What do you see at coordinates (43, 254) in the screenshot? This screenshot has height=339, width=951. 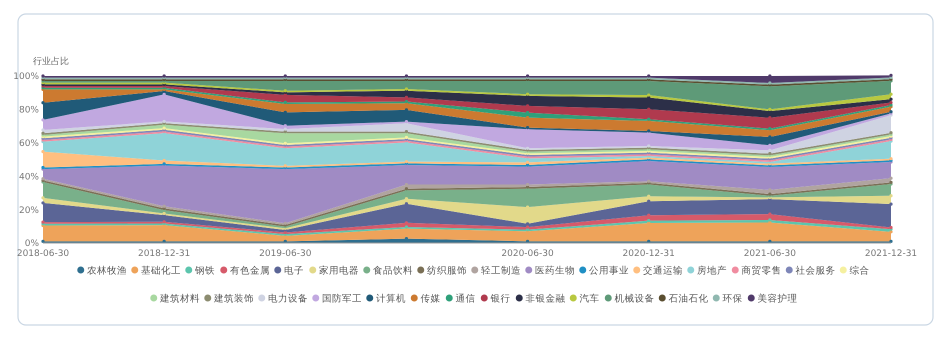 I see `x-tick-label: 2018-06-30` at bounding box center [43, 254].